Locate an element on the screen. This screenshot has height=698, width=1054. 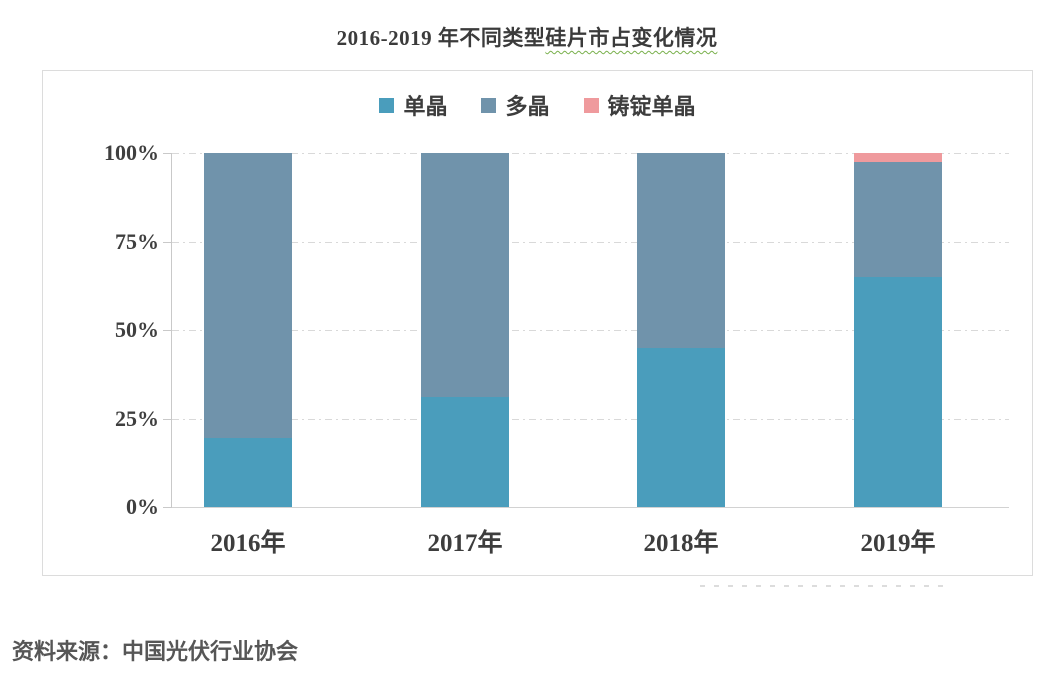
bar-column-2016年: 2016年 is located at coordinates (248, 355).